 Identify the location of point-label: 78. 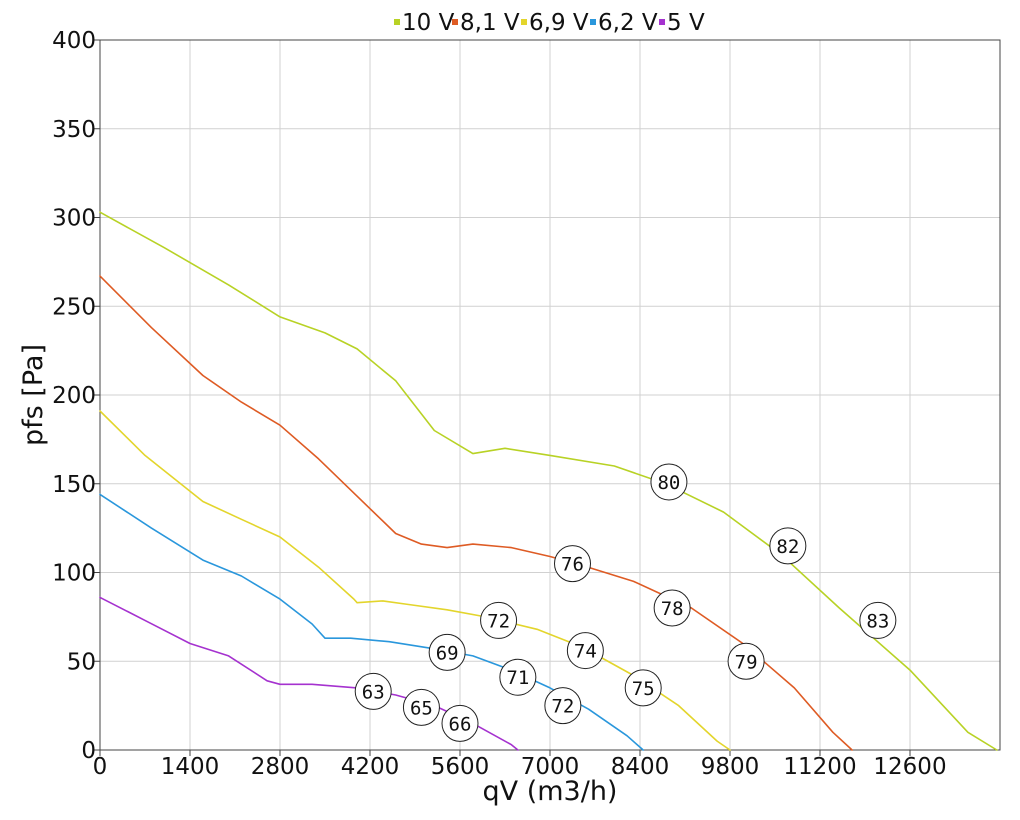
(672, 608).